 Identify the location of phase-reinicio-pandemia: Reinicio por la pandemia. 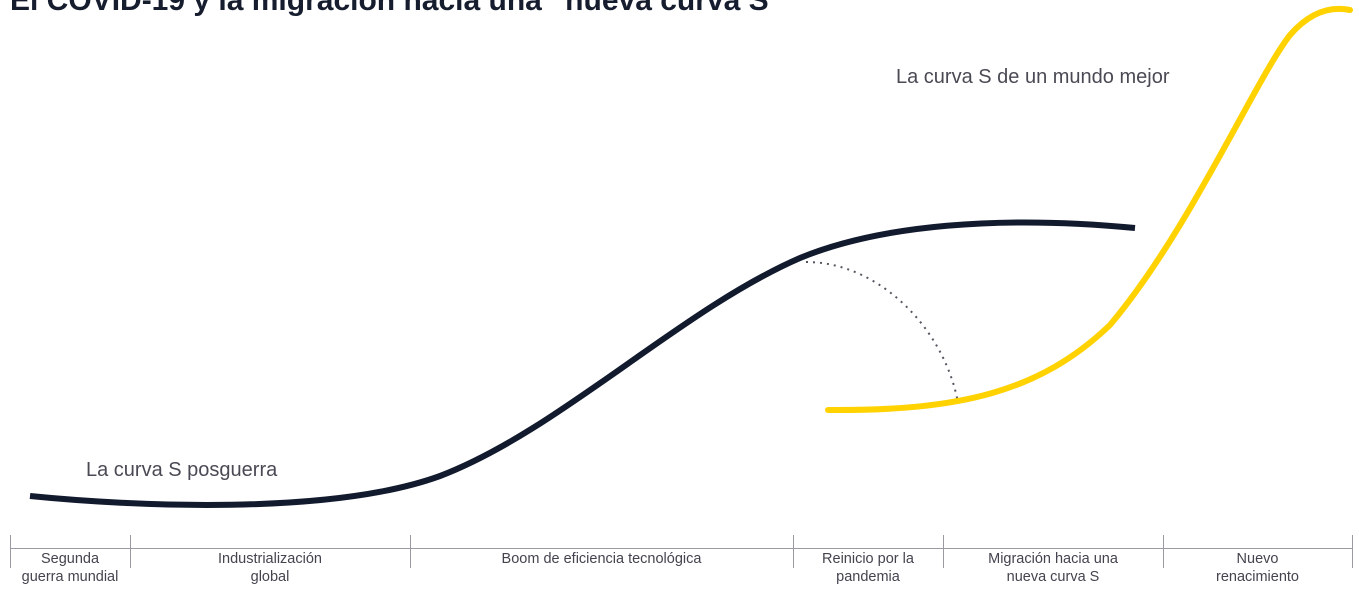
(868, 568).